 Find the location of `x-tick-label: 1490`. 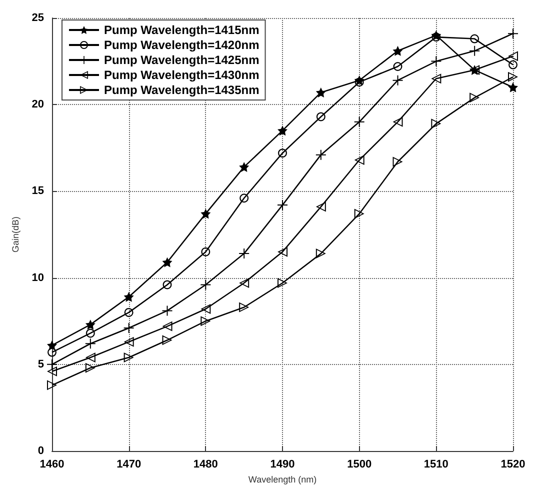

x-tick-label: 1490 is located at coordinates (282, 464).